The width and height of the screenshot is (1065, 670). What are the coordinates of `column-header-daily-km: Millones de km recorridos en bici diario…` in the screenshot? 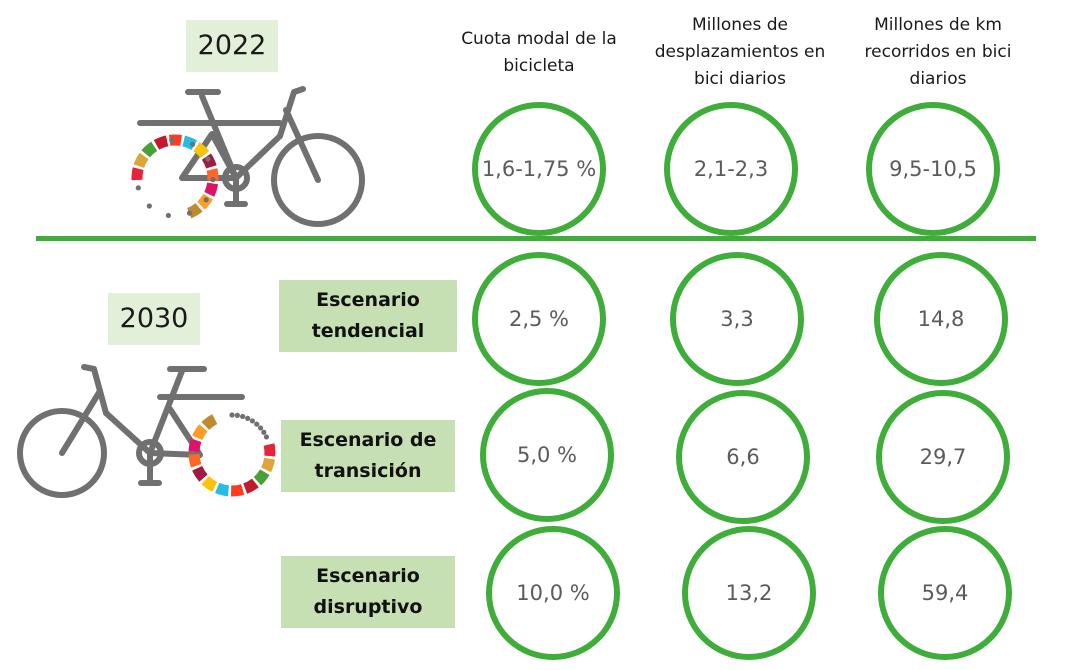 It's located at (938, 52).